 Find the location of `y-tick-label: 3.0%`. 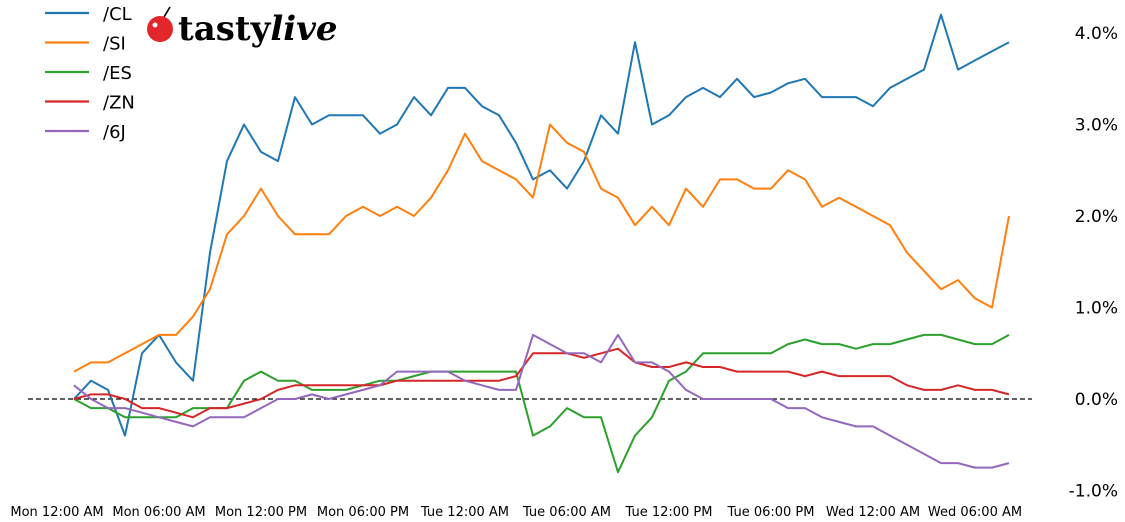

y-tick-label: 3.0% is located at coordinates (1096, 126).